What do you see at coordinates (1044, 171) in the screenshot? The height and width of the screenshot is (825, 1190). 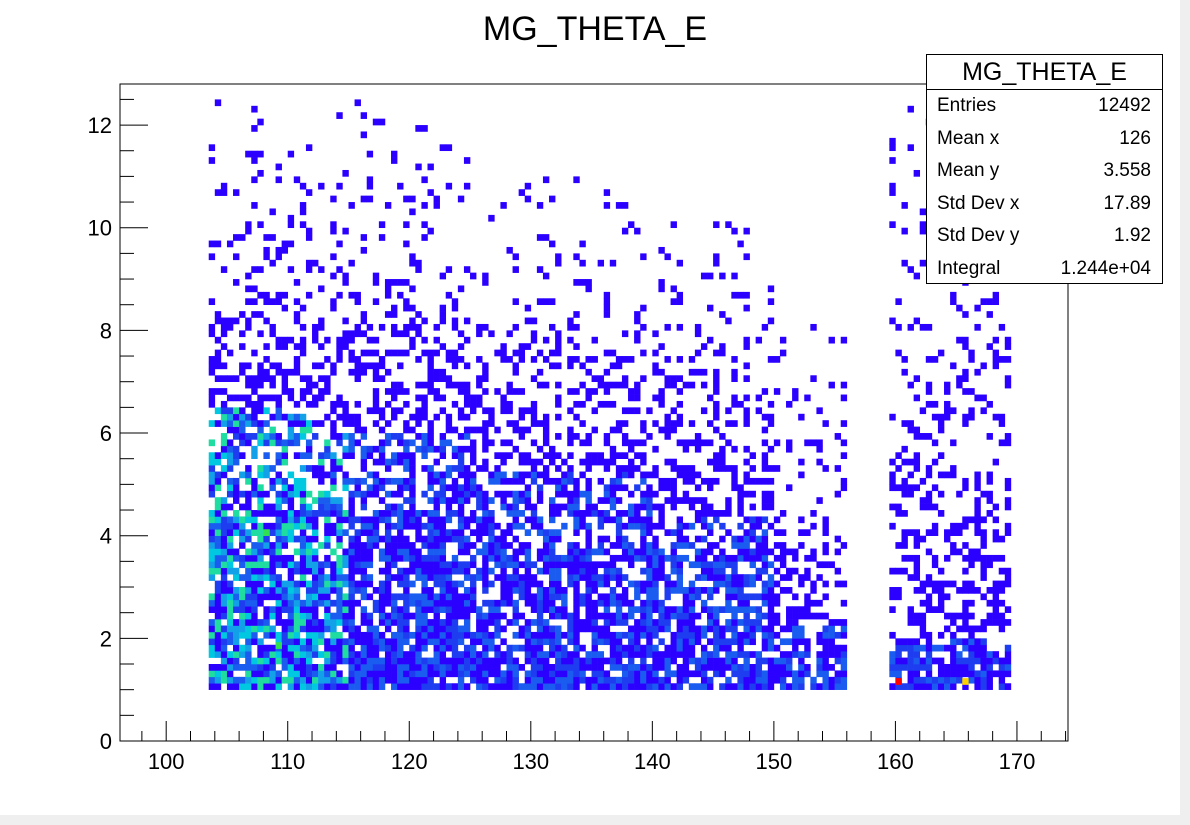 I see `stats-row-mean-y: Mean y 3.558` at bounding box center [1044, 171].